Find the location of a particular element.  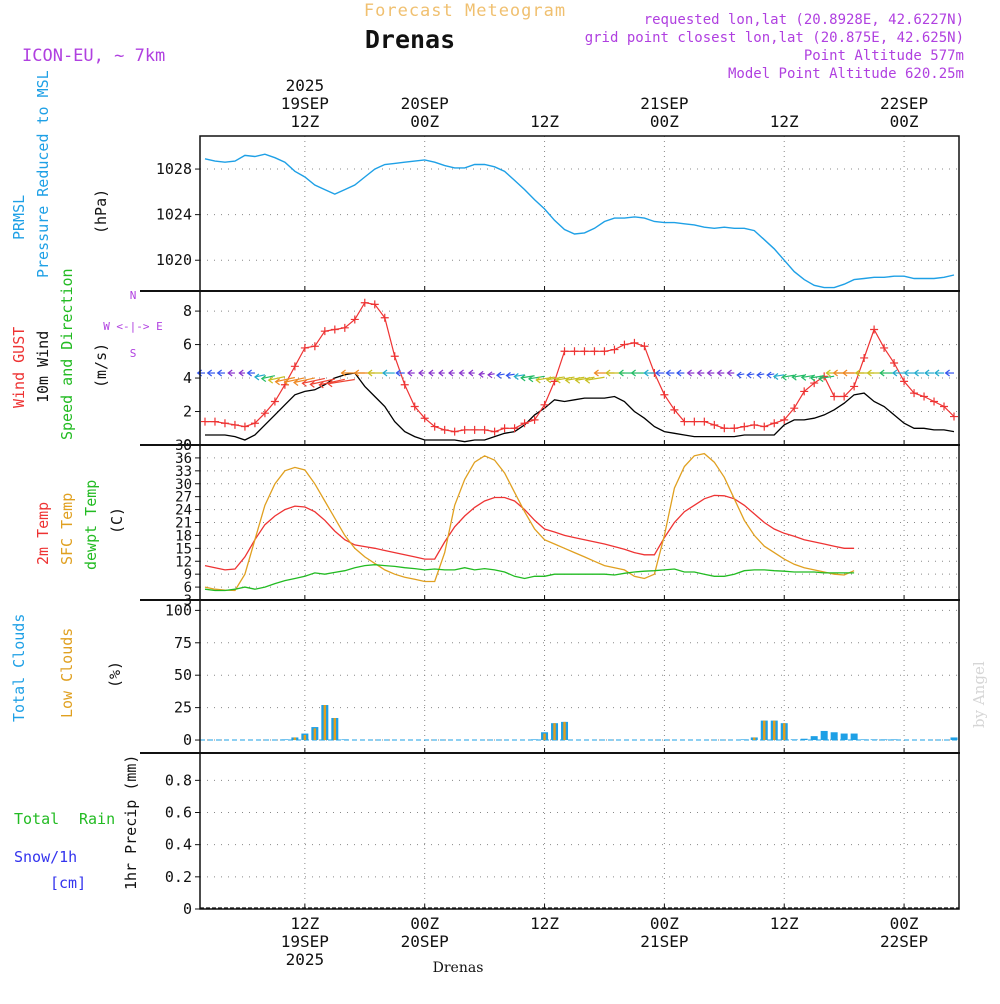

wind10m-series-line is located at coordinates (580, 407).